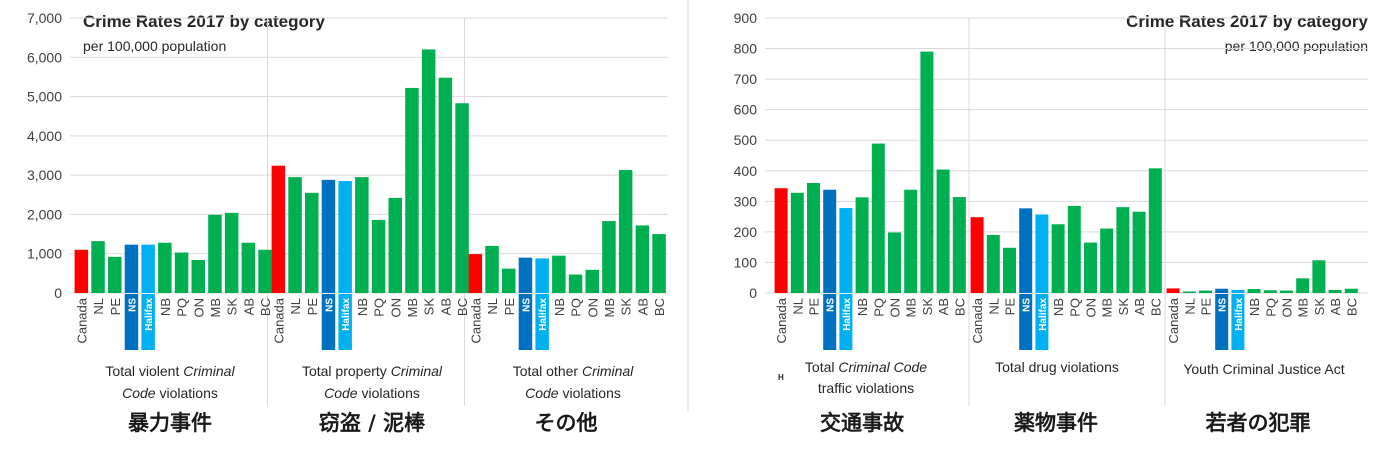 The image size is (1383, 470). What do you see at coordinates (573, 393) in the screenshot?
I see `group-label-other-line2: Code violations` at bounding box center [573, 393].